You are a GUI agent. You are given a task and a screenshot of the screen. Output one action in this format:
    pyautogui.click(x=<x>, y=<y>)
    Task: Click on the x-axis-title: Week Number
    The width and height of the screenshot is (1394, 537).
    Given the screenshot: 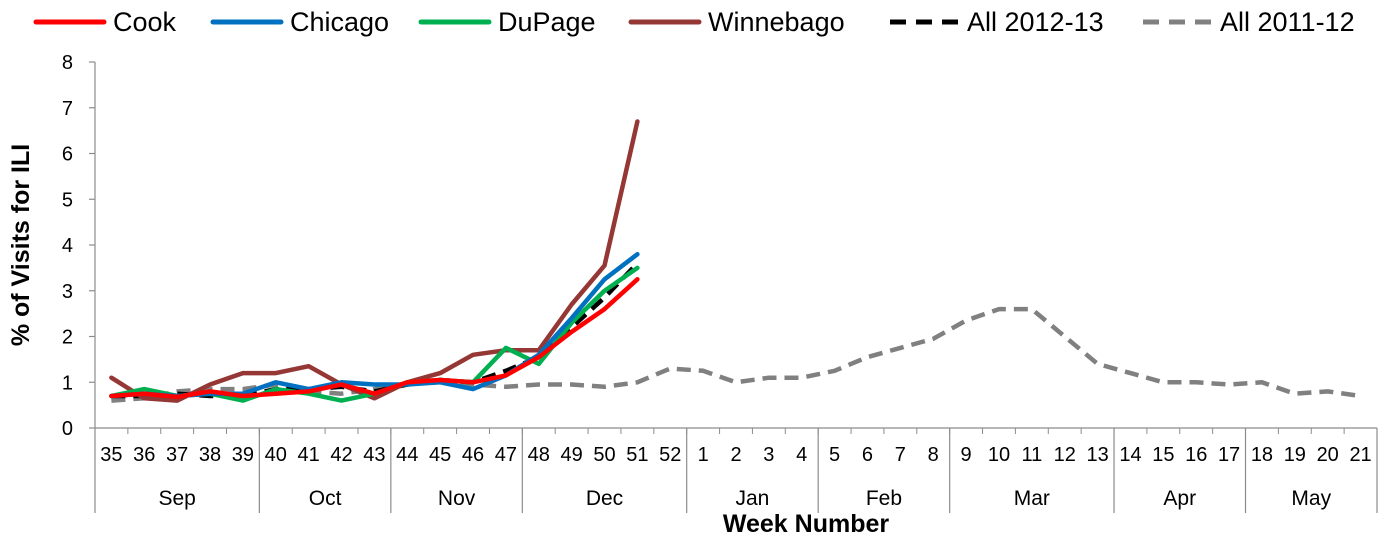 What is the action you would take?
    pyautogui.click(x=806, y=523)
    